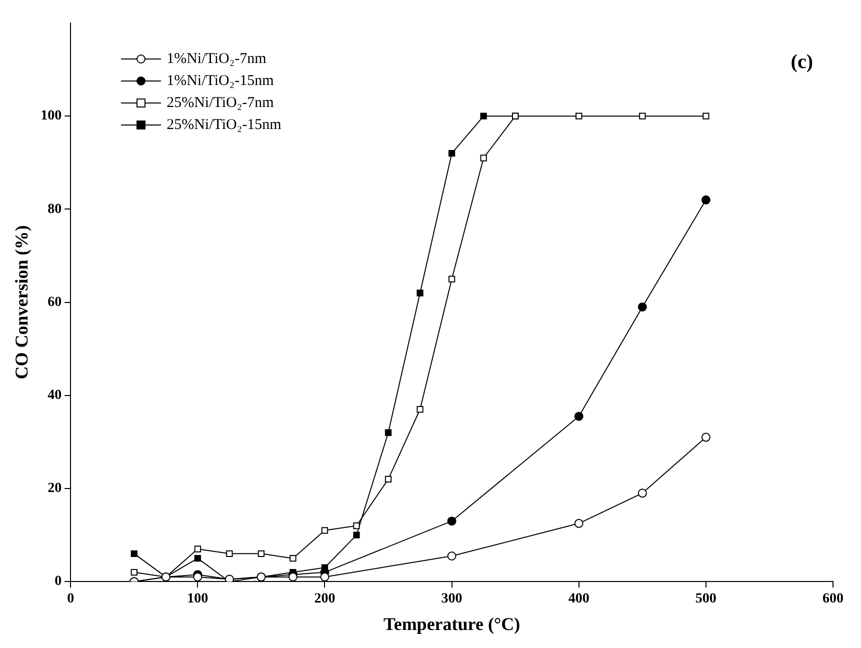  Describe the element at coordinates (51, 116) in the screenshot. I see `y-tick-label: 100` at that location.